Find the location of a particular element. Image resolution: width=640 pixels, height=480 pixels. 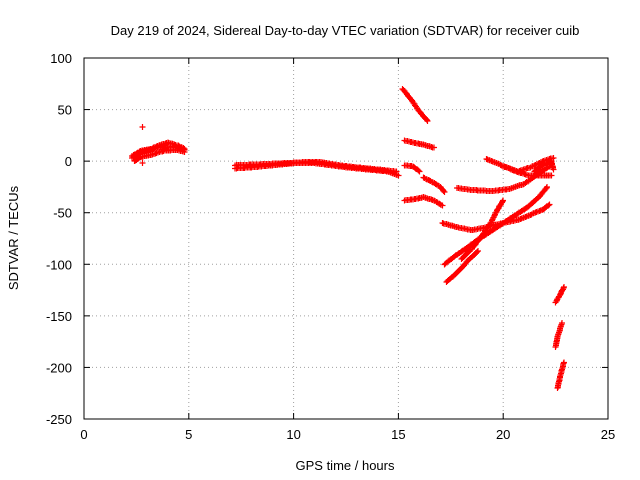

y-tick-label: -50 is located at coordinates (62, 213).